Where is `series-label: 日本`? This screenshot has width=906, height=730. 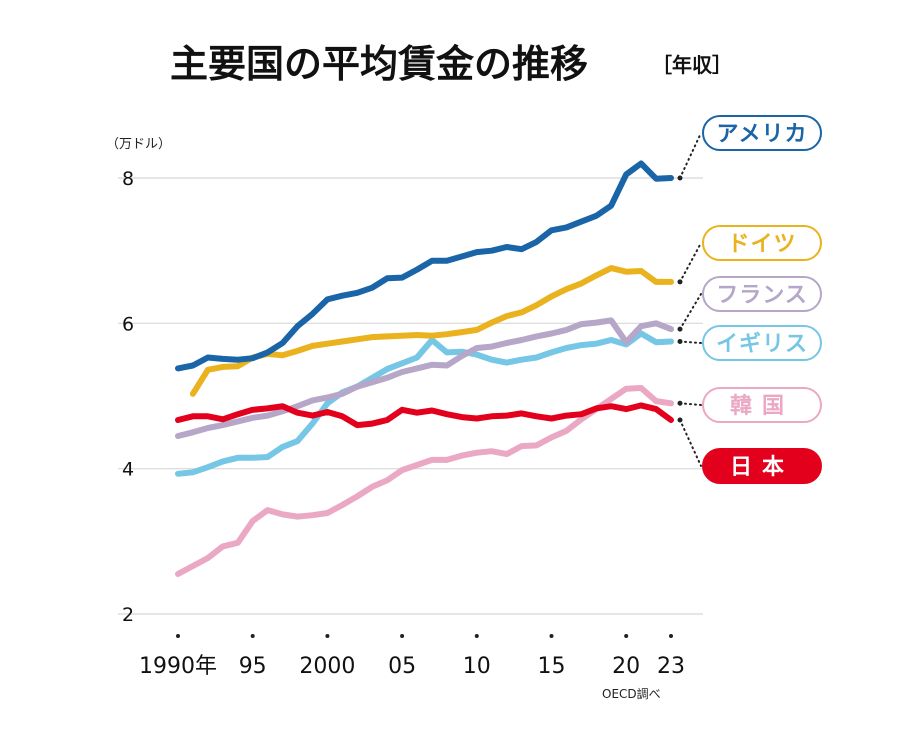 series-label: 日本 is located at coordinates (762, 467).